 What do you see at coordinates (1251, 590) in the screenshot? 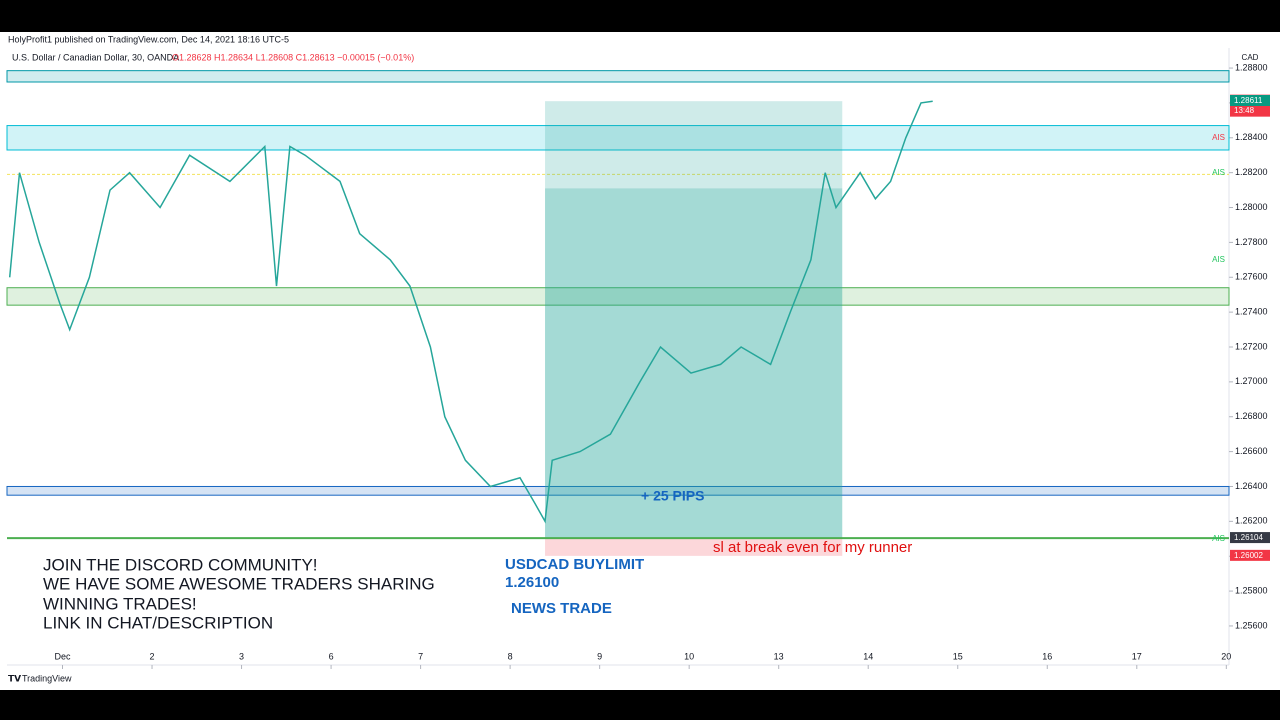
I see `y-tick-label: 1.25800` at bounding box center [1251, 590].